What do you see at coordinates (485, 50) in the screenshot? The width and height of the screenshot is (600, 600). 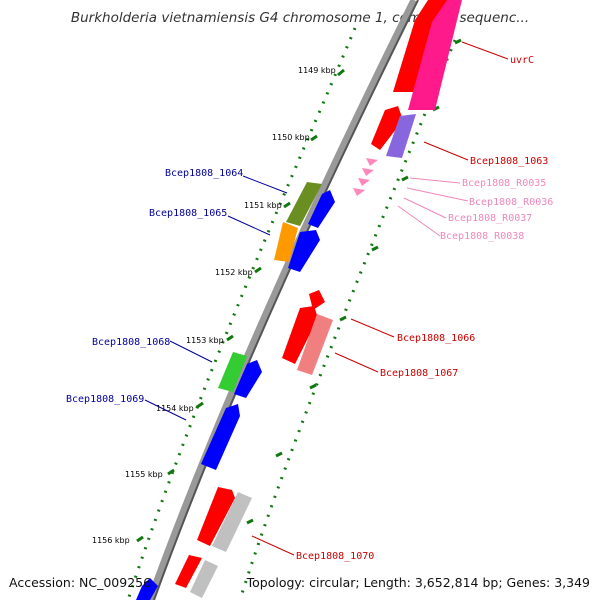 I see `leader-uvrC` at bounding box center [485, 50].